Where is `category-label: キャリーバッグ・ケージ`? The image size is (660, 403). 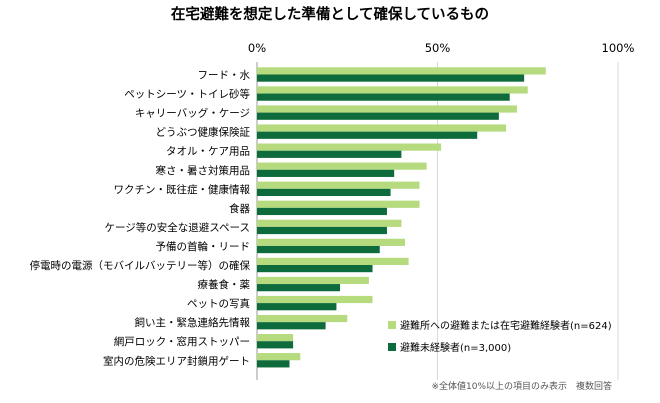 category-label: キャリーバッグ・ケージ is located at coordinates (192, 113).